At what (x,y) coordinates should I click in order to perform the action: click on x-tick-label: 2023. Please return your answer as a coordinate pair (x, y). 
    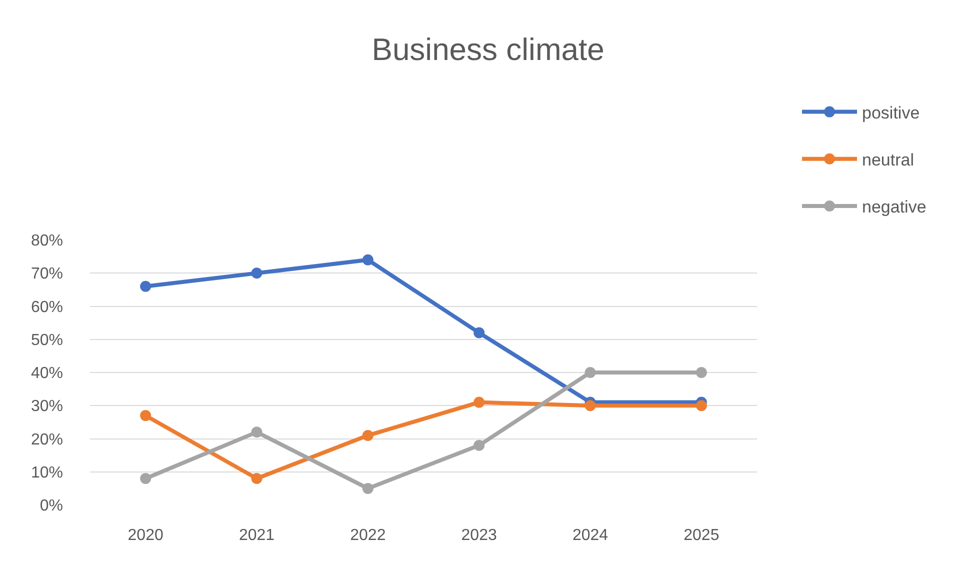
    Looking at the image, I should click on (479, 535).